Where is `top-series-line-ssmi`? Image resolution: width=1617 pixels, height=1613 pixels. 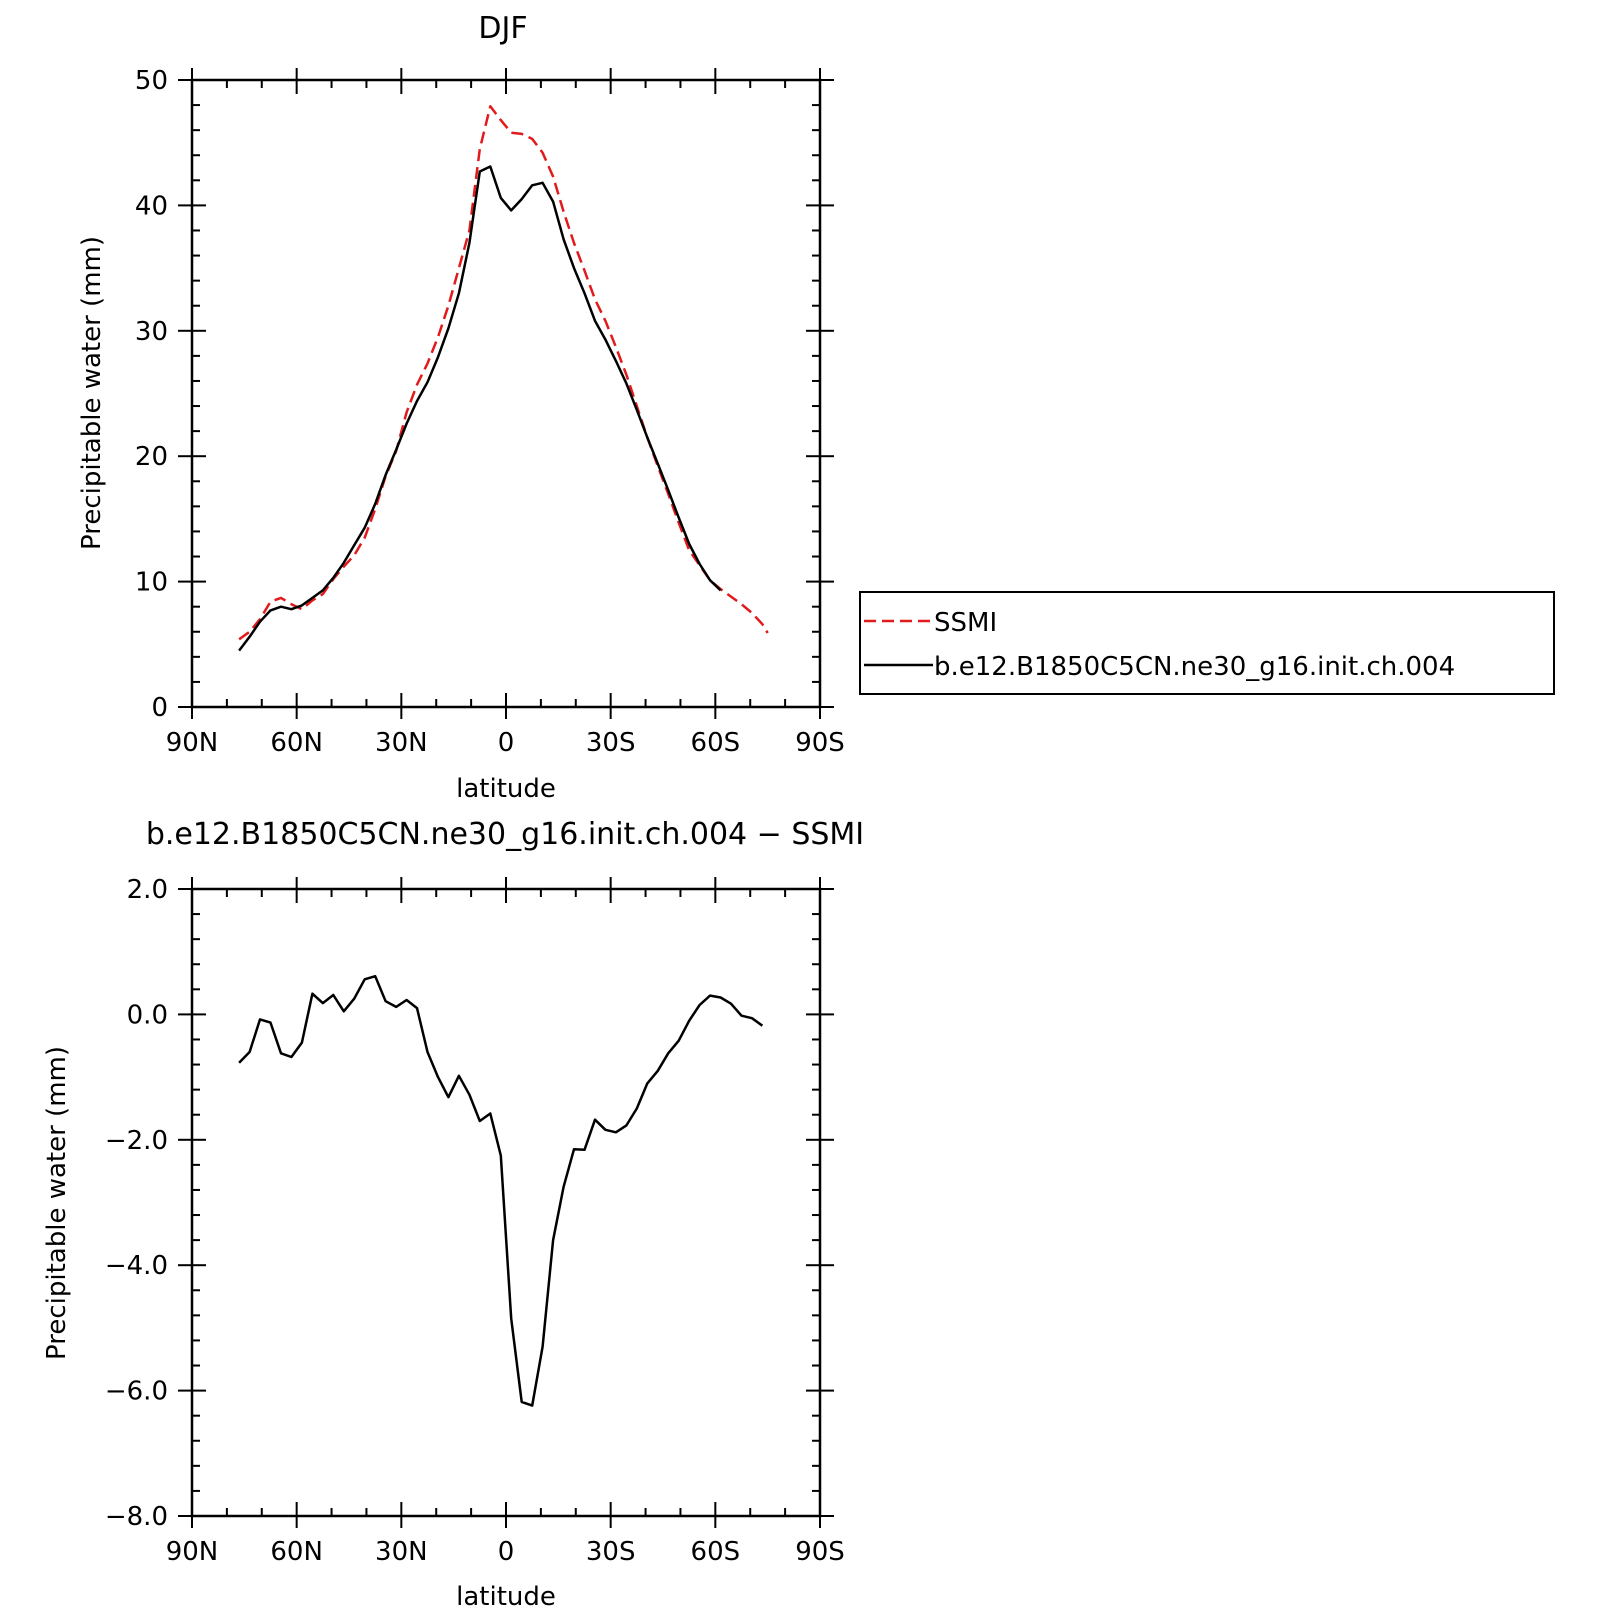
top-series-line-ssmi is located at coordinates (503, 373).